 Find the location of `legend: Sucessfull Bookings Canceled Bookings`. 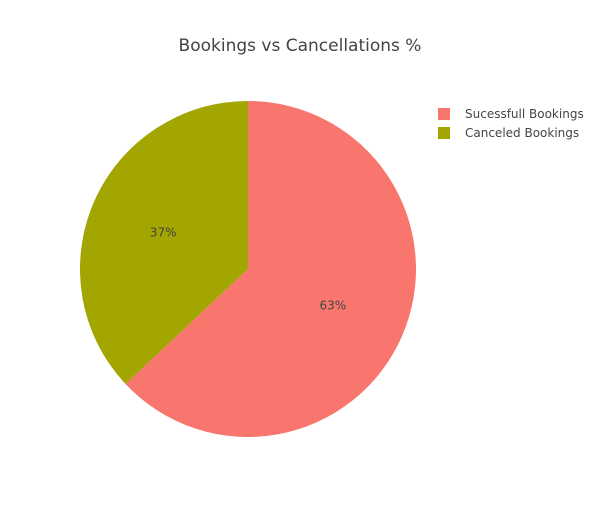

legend: Sucessfull Bookings Canceled Bookings is located at coordinates (511, 123).